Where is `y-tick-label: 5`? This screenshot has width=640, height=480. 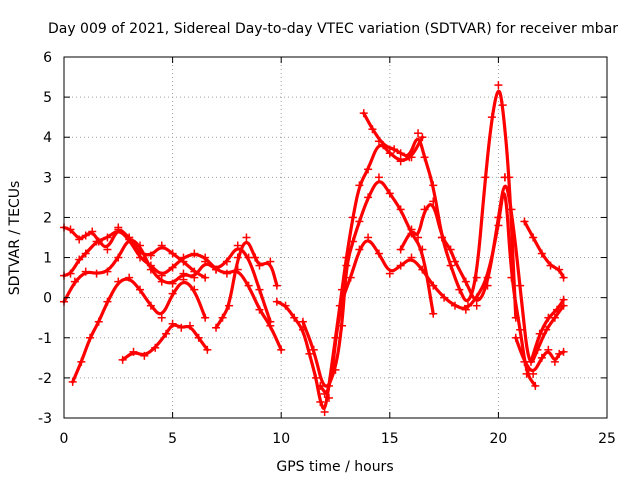
y-tick-label: 5 is located at coordinates (47, 98).